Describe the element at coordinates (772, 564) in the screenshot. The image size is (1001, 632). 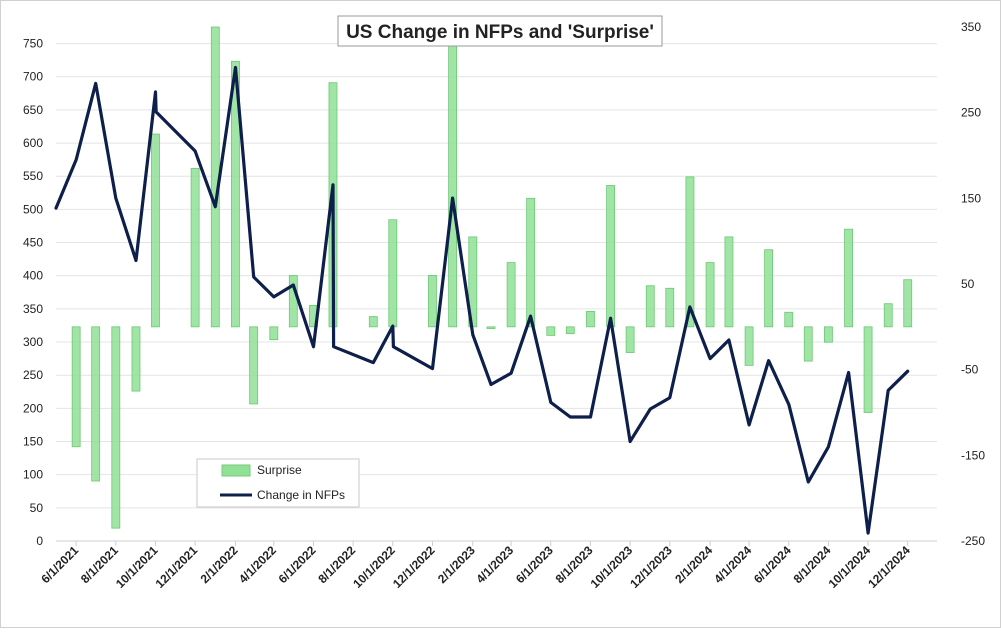
I see `x-tick-label: 6/1/2024` at that location.